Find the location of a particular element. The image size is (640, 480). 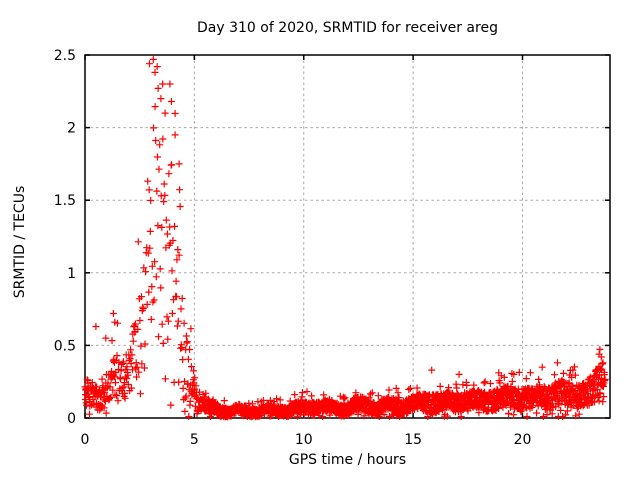

x-tick-label: 10 is located at coordinates (304, 440).